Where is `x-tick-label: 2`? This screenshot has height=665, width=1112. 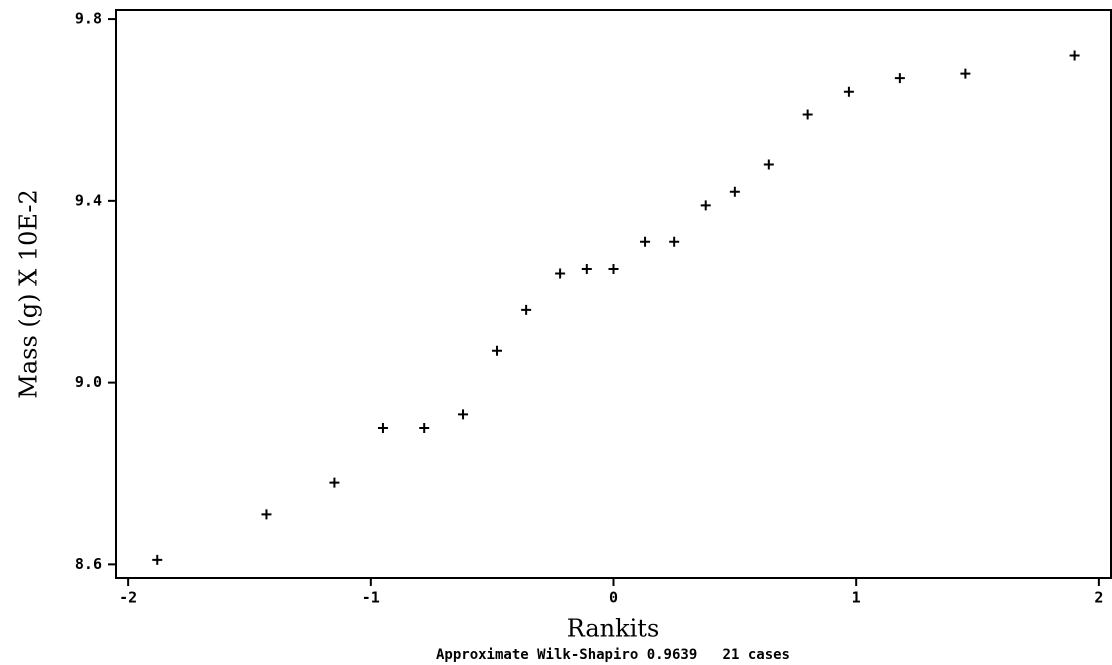
x-tick-label: 2 is located at coordinates (1098, 598).